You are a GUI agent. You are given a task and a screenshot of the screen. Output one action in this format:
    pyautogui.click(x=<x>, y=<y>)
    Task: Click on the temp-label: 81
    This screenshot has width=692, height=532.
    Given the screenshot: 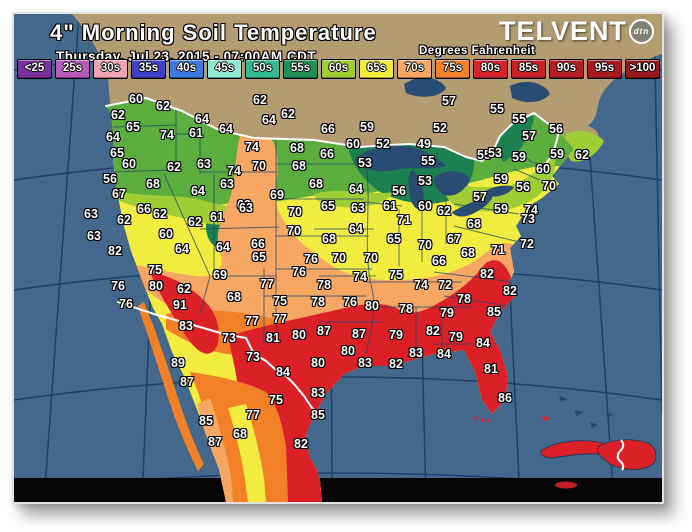 What is the action you would take?
    pyautogui.click(x=273, y=338)
    